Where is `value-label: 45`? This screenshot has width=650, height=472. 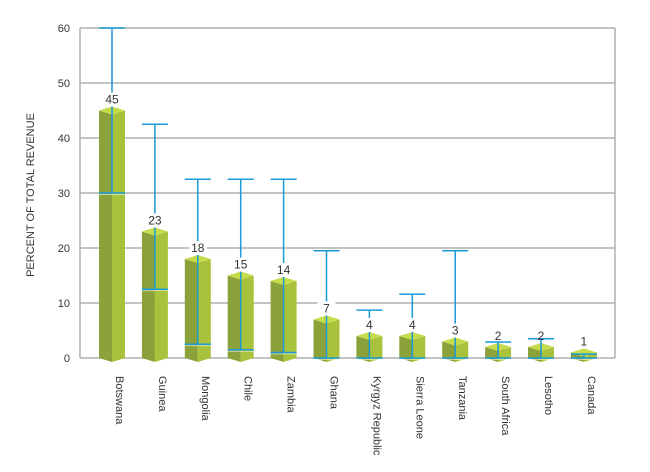
value-label: 45 is located at coordinates (112, 100).